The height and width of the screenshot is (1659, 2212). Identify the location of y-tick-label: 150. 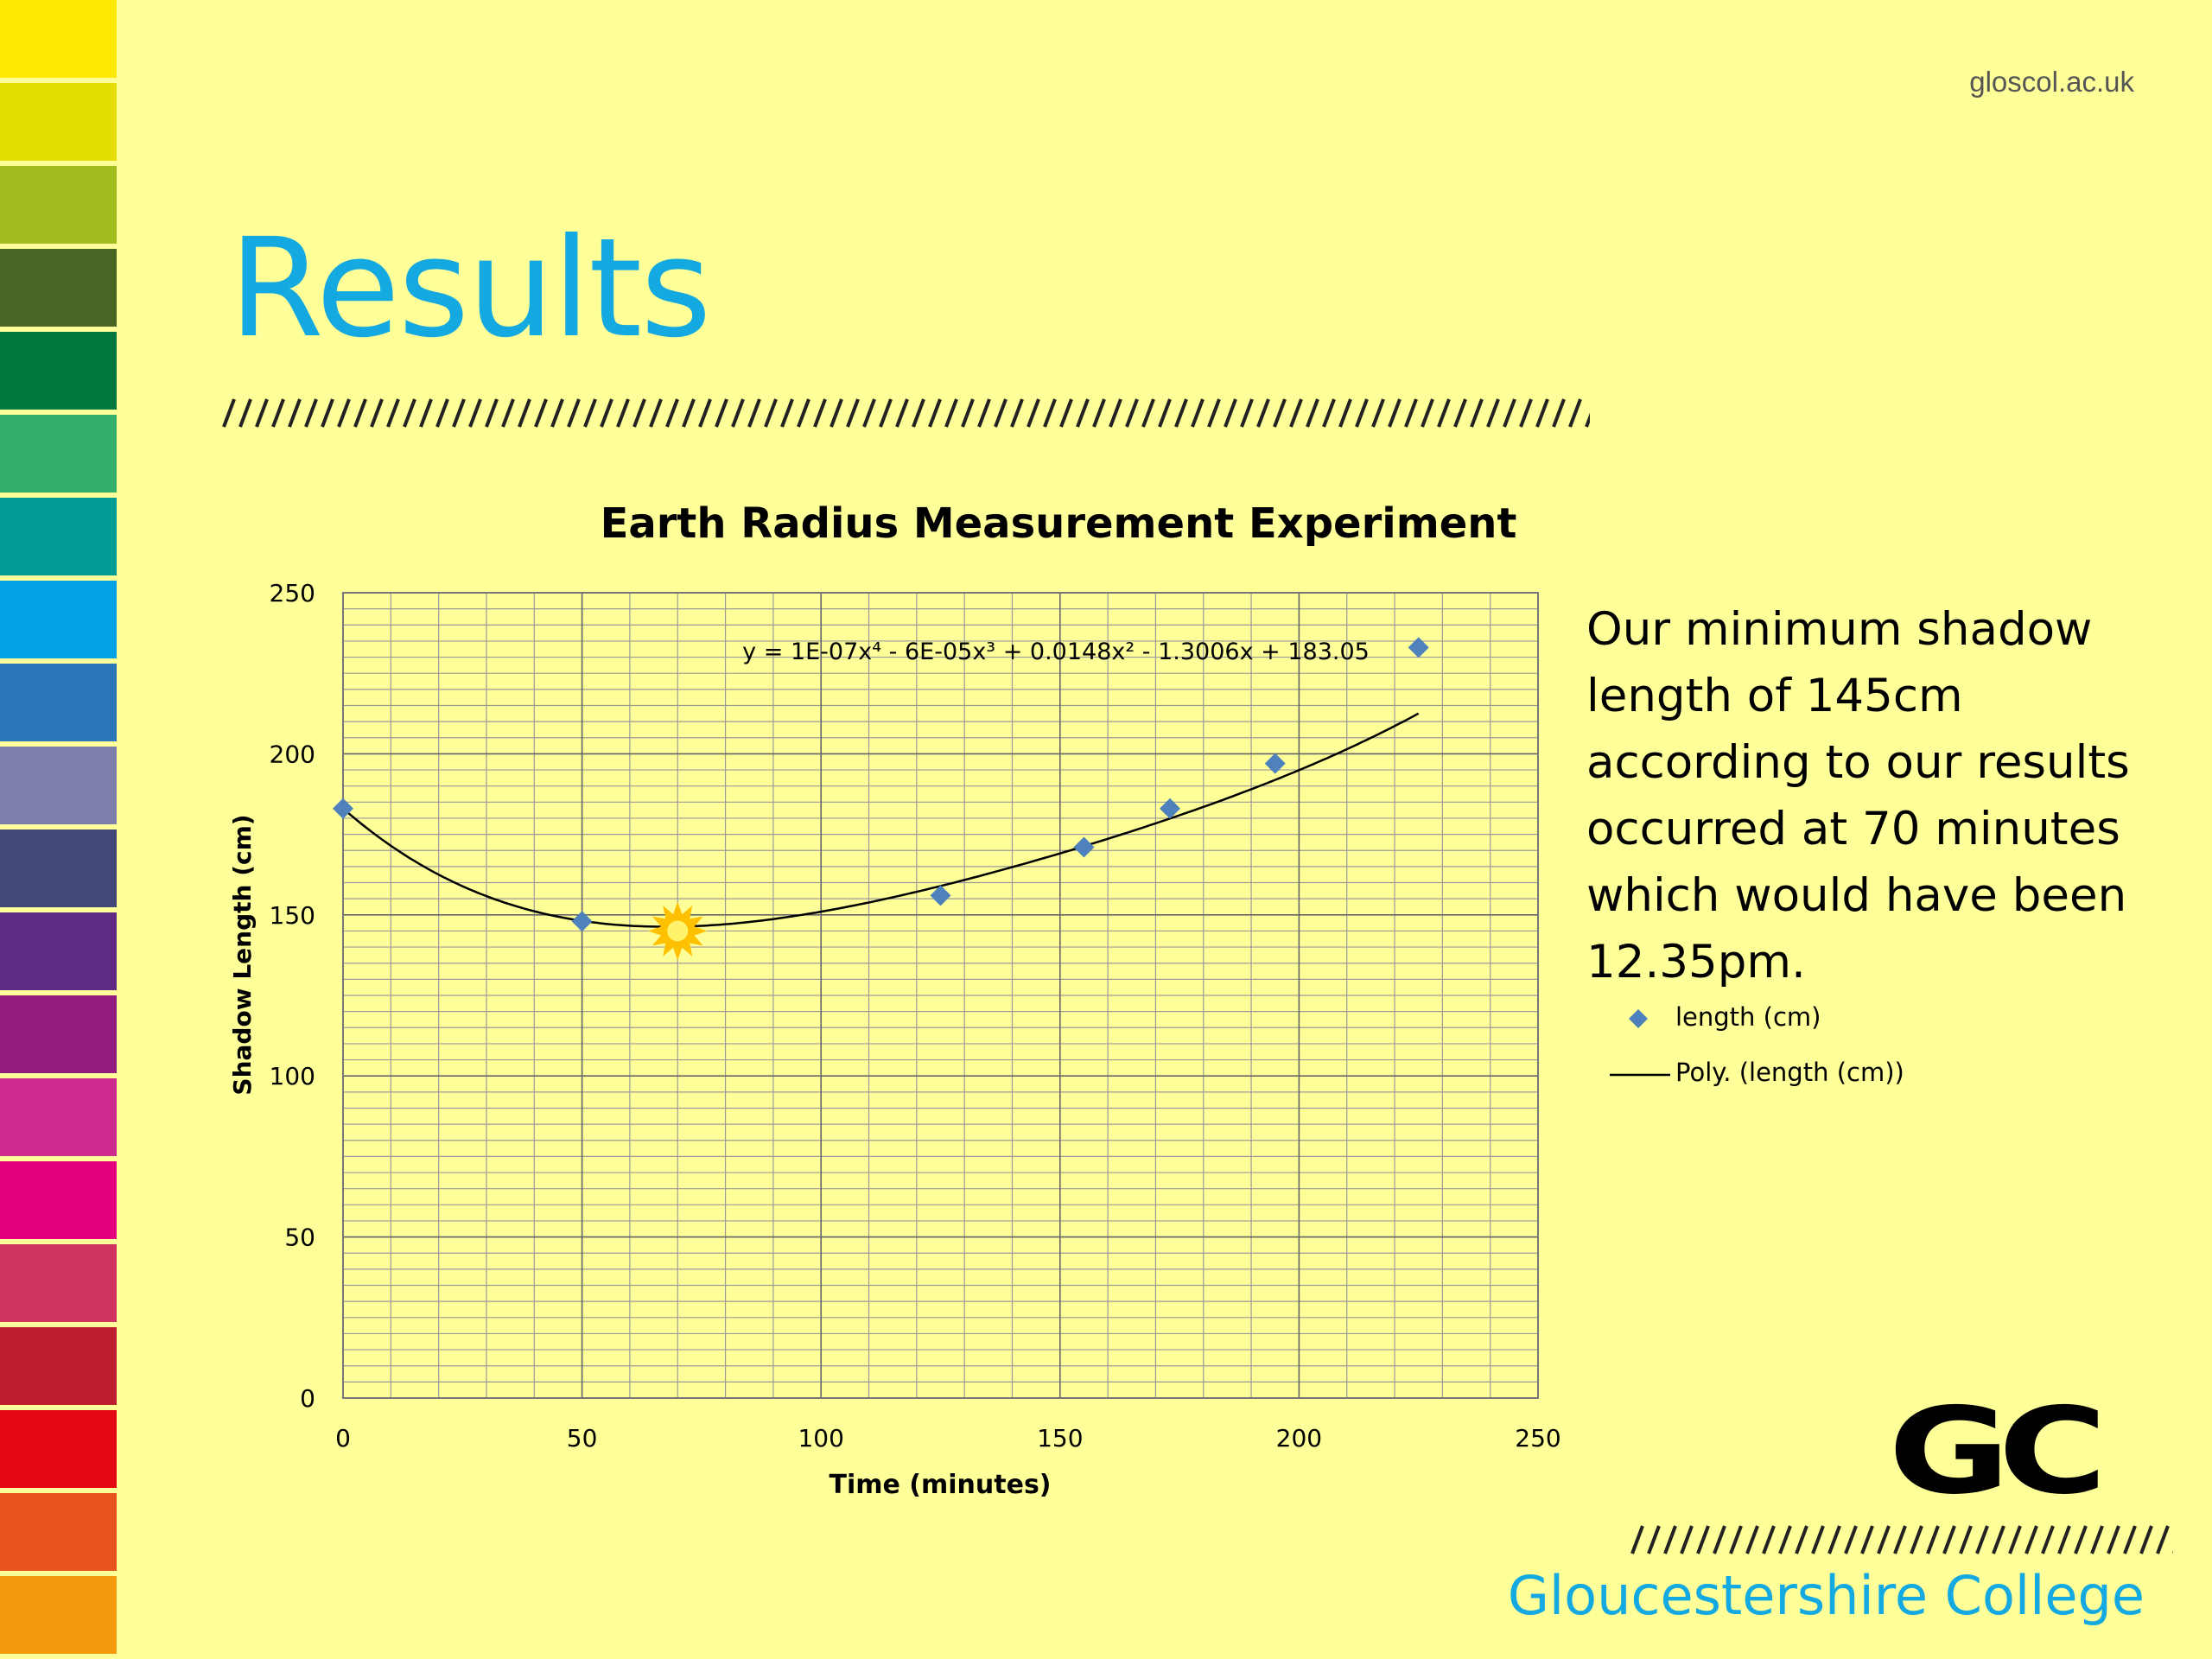
(292, 915).